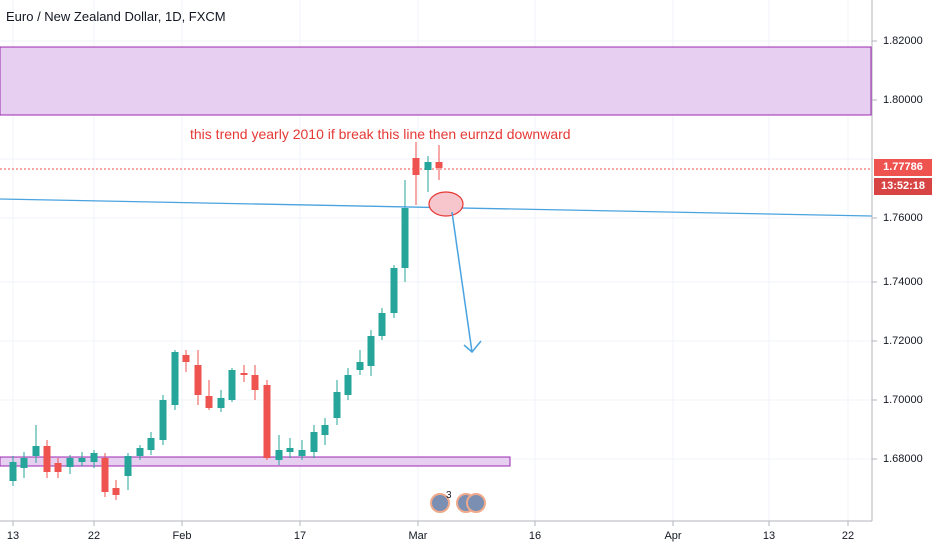 This screenshot has width=932, height=550. Describe the element at coordinates (903, 400) in the screenshot. I see `price-label: 1.70000` at that location.